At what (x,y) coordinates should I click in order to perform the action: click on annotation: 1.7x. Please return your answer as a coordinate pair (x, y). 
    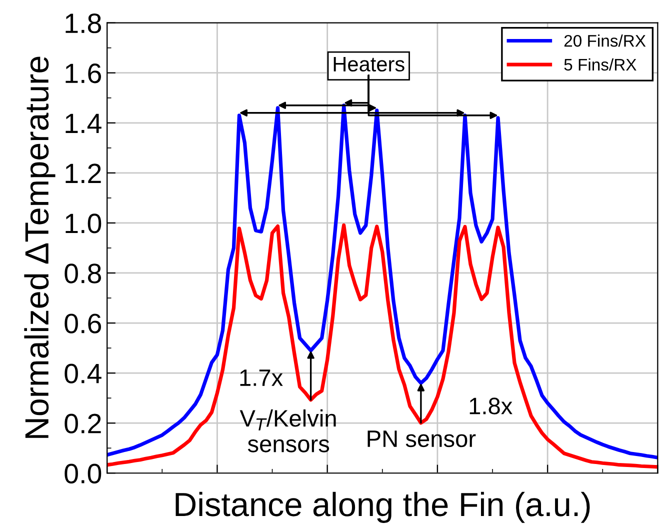
    Looking at the image, I should click on (261, 378).